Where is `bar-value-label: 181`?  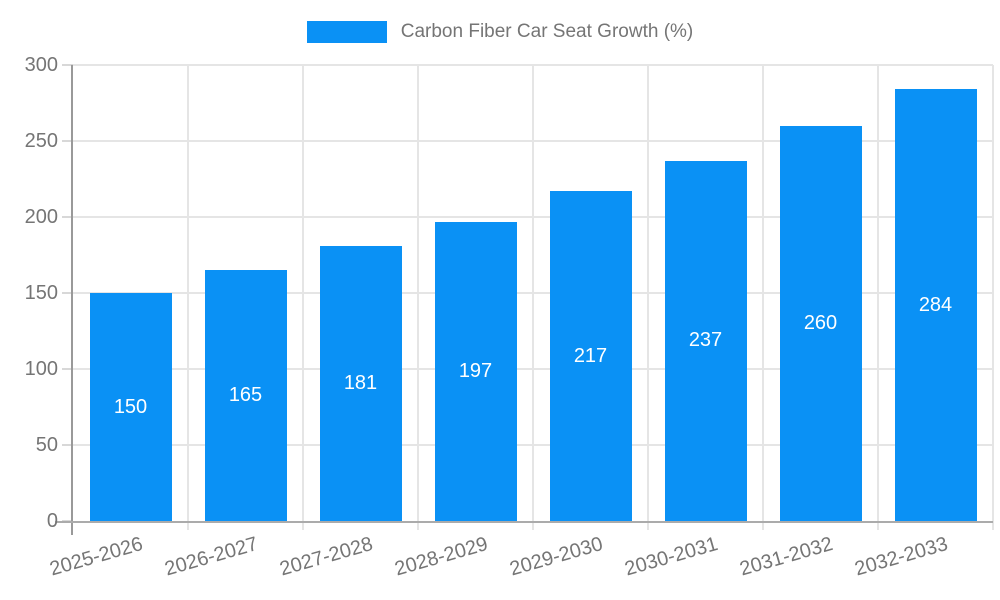
bar-value-label: 181 is located at coordinates (360, 382).